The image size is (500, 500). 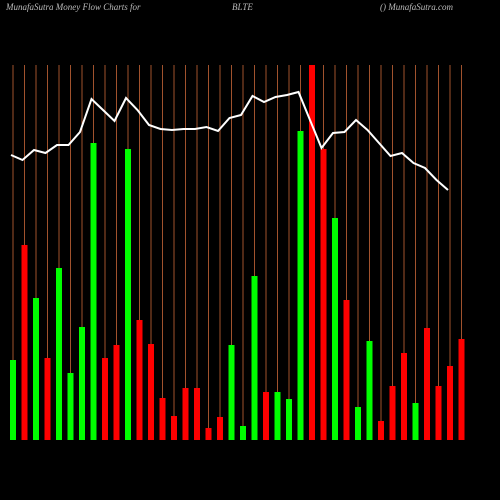 What do you see at coordinates (242, 7) in the screenshot?
I see `ticker: BLTE` at bounding box center [242, 7].